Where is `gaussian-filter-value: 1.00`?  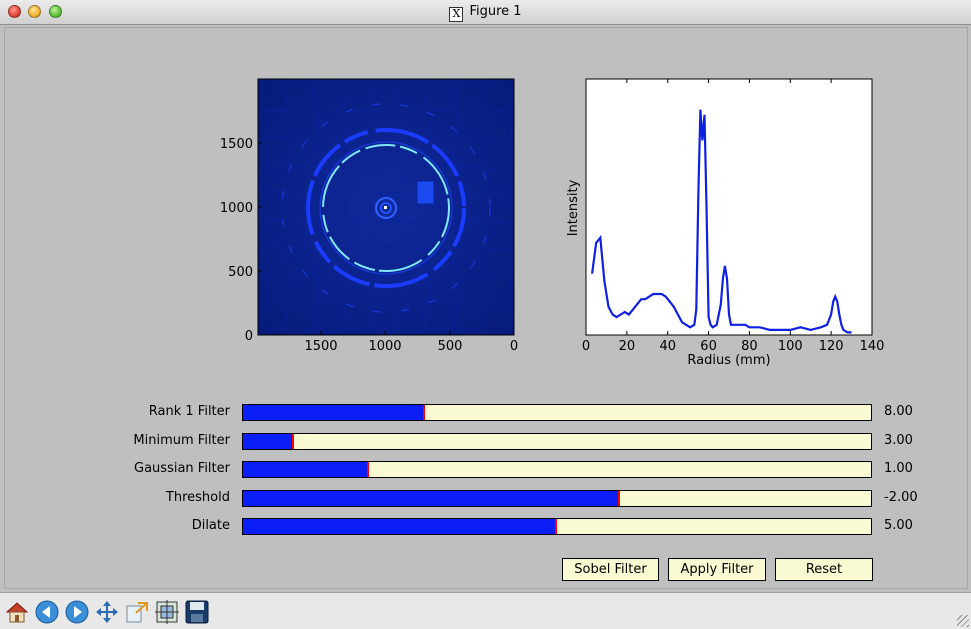 gaussian-filter-value: 1.00 is located at coordinates (898, 468).